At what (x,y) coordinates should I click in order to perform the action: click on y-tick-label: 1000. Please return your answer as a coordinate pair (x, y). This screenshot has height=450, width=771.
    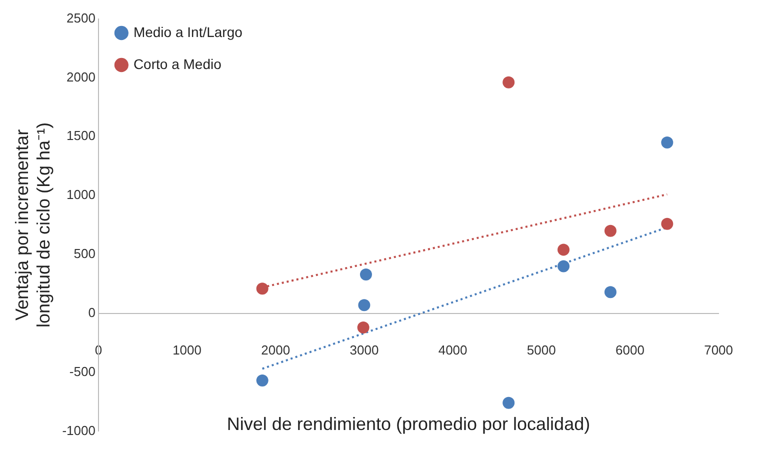
    Looking at the image, I should click on (81, 194).